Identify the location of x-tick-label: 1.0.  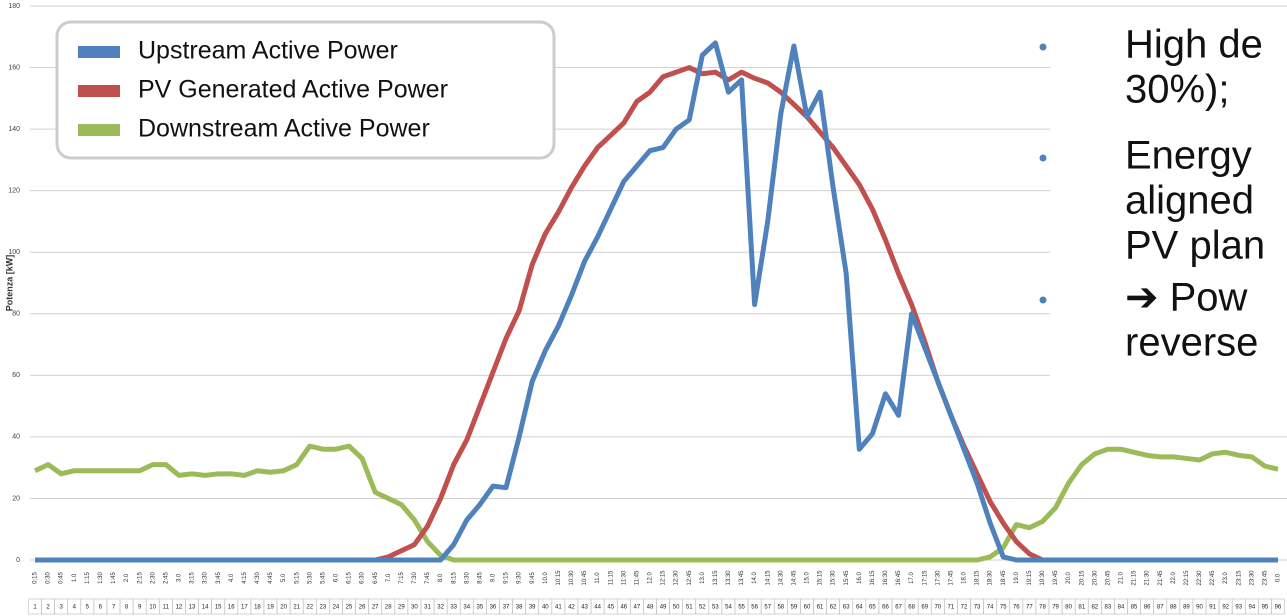
(75, 577).